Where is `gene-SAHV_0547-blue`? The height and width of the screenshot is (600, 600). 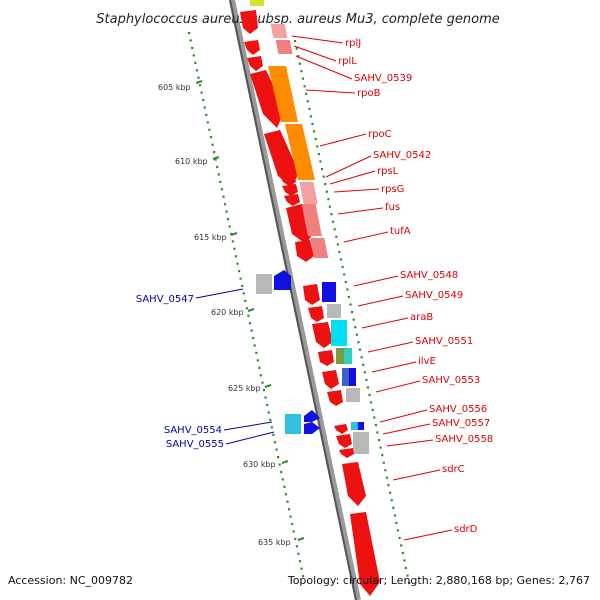 gene-SAHV_0547-blue is located at coordinates (282, 280).